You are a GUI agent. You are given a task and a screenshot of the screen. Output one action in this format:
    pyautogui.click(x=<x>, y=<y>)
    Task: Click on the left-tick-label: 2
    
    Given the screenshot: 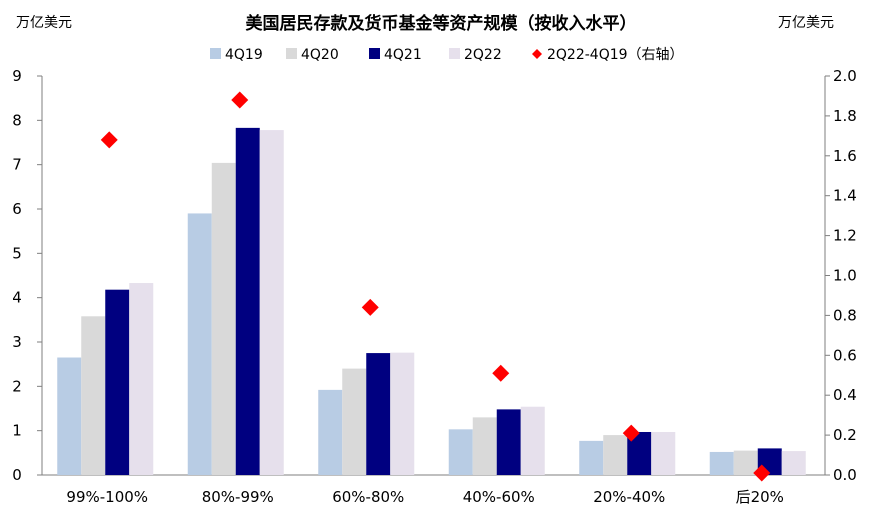 What is the action you would take?
    pyautogui.click(x=17, y=386)
    